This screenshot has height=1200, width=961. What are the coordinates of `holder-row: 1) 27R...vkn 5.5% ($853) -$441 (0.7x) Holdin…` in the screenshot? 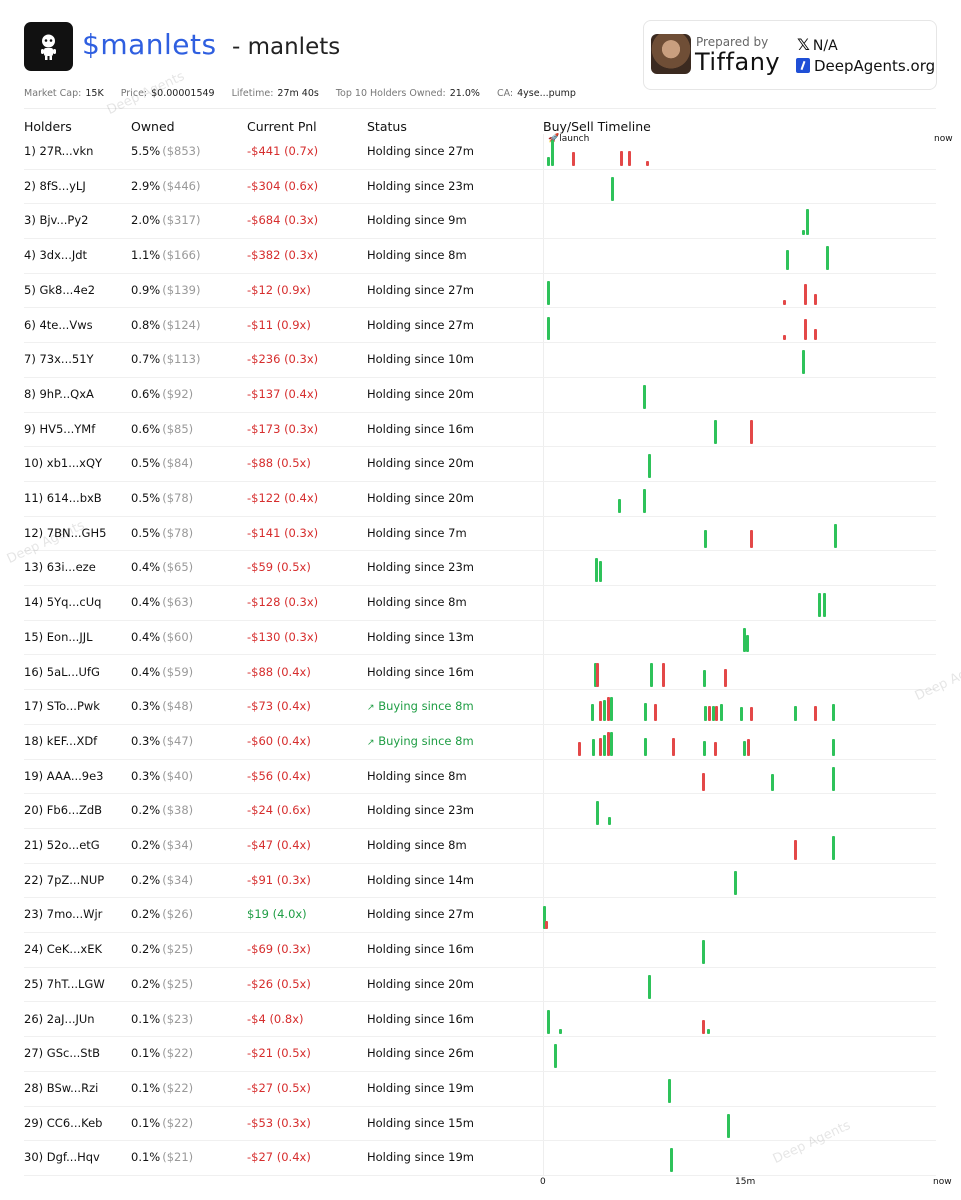 It's located at (480, 152).